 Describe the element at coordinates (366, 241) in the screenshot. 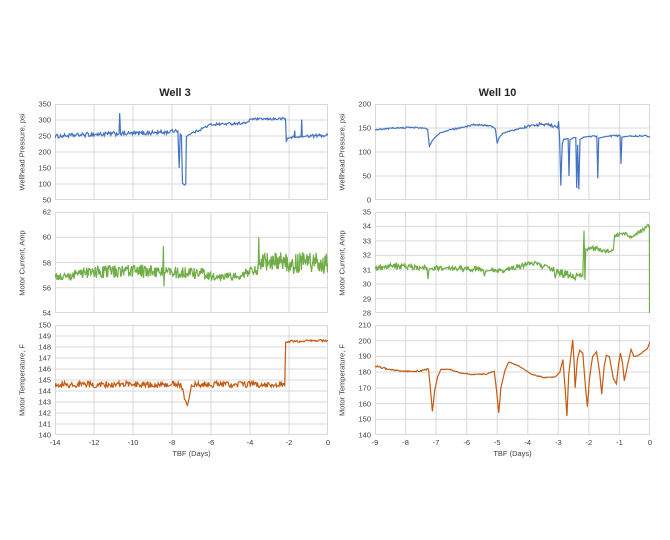

I see `y-tick-label: 33` at that location.